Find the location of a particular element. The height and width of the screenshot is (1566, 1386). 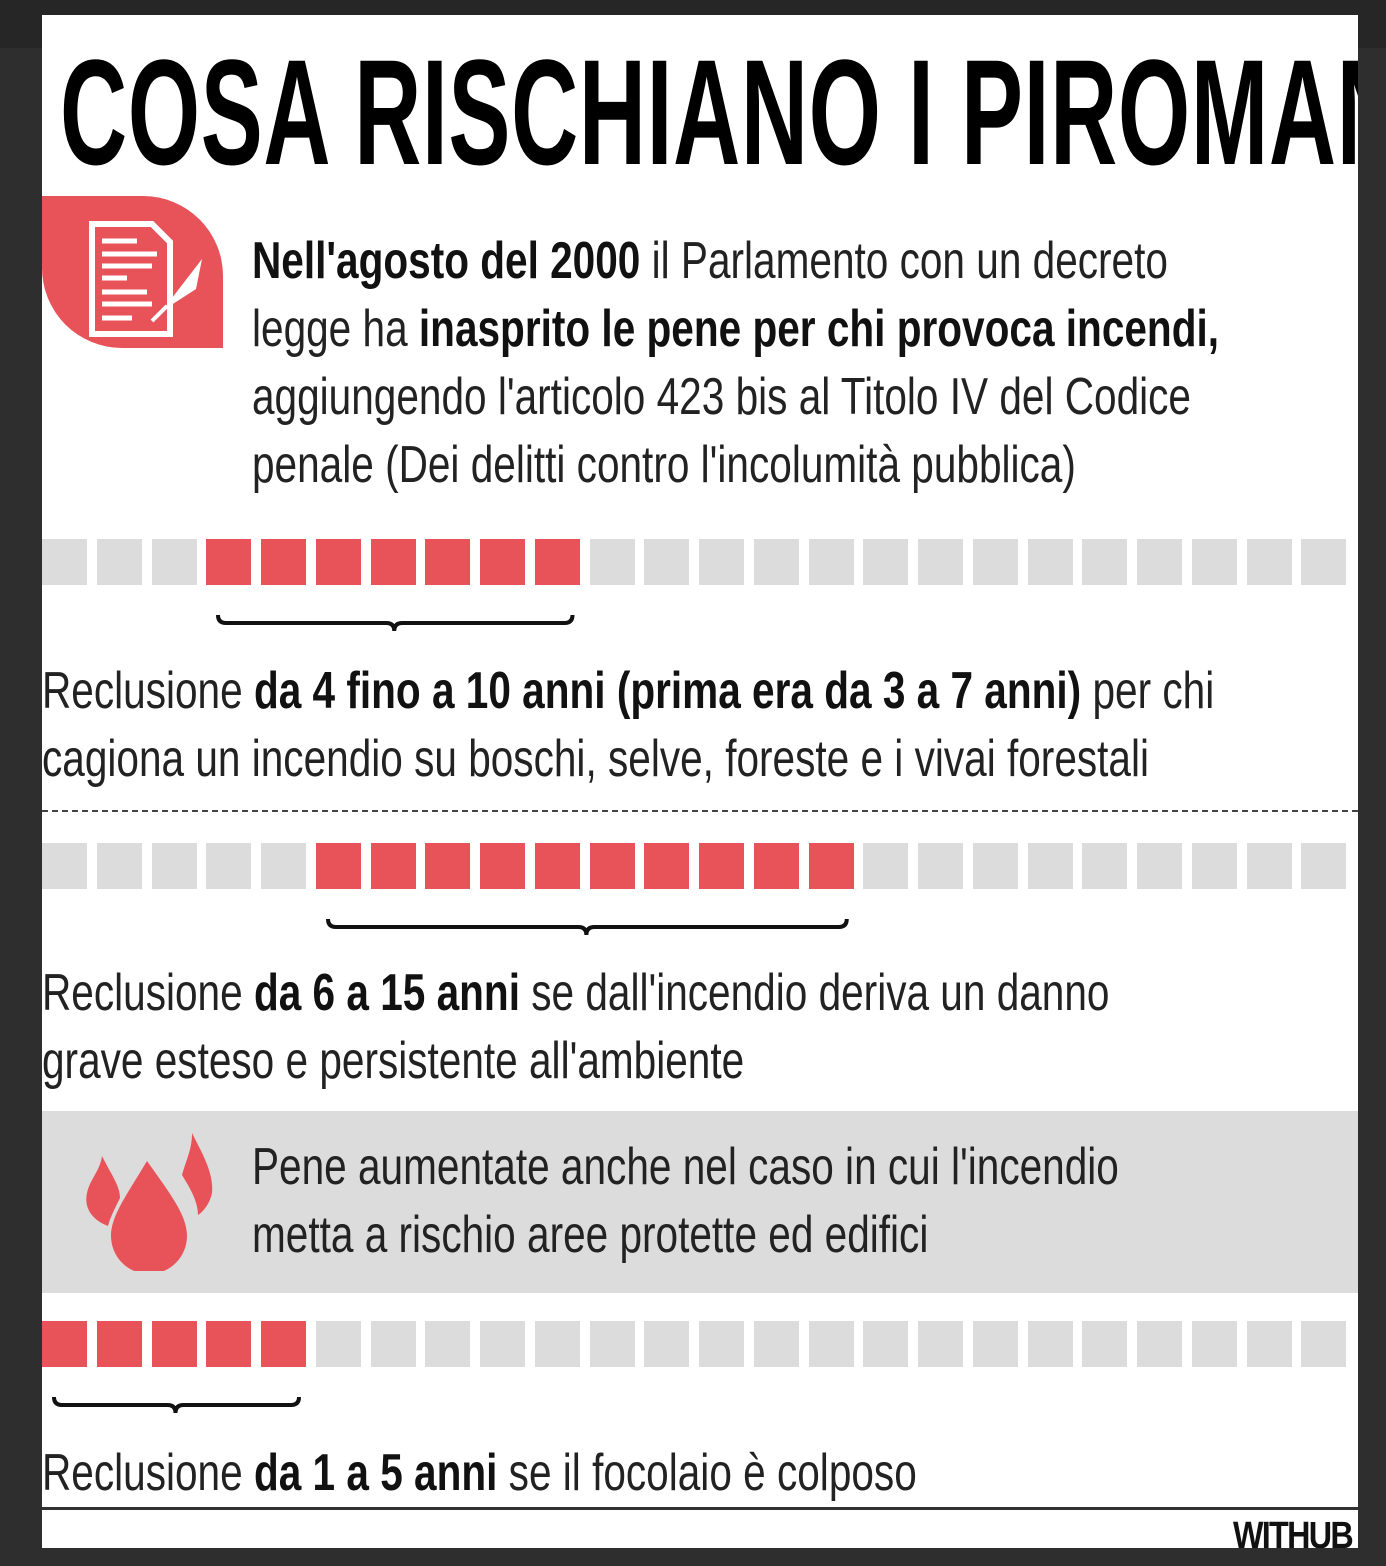

withub-logo: WITHUB is located at coordinates (1293, 1531).